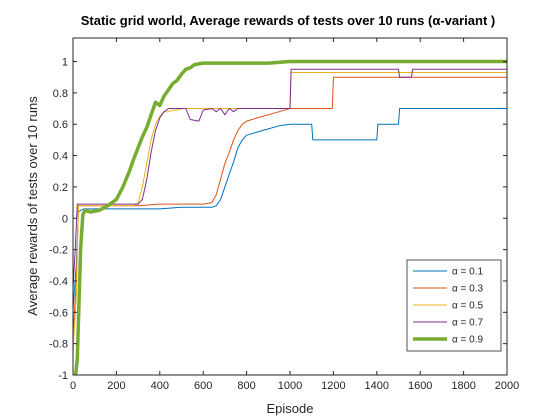 This screenshot has height=420, width=560. What do you see at coordinates (58, 282) in the screenshot?
I see `y-tick-label: -0.4` at bounding box center [58, 282].